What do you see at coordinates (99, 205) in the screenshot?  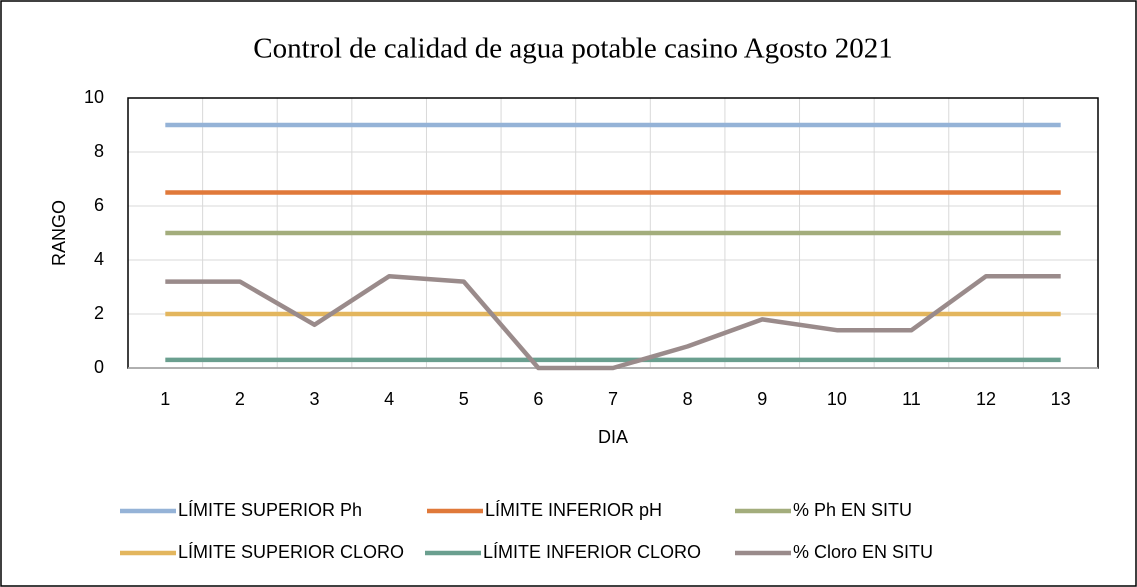 I see `y-tick-label: 6` at bounding box center [99, 205].